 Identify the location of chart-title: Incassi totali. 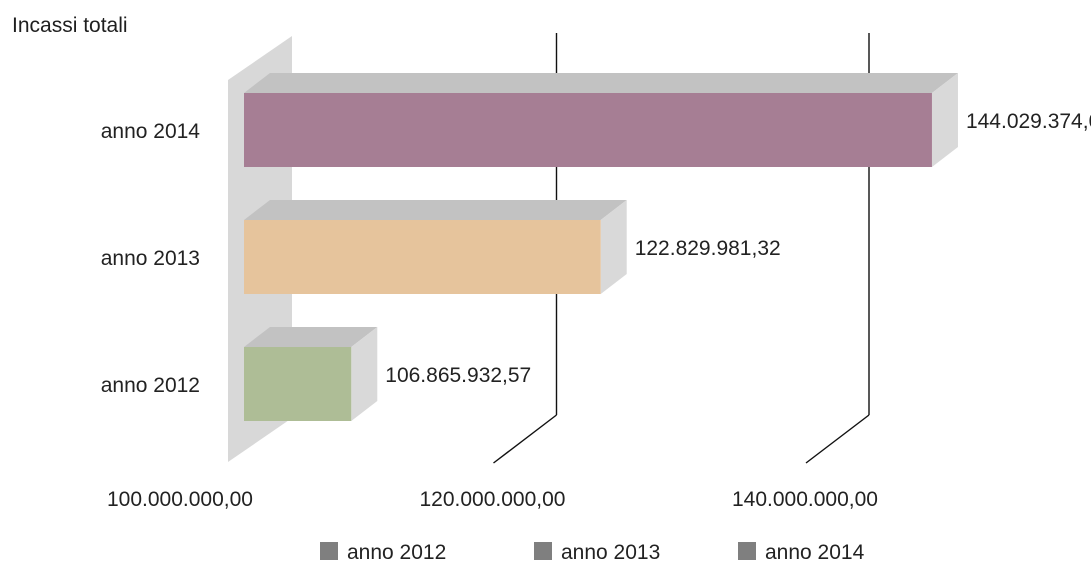
(70, 25).